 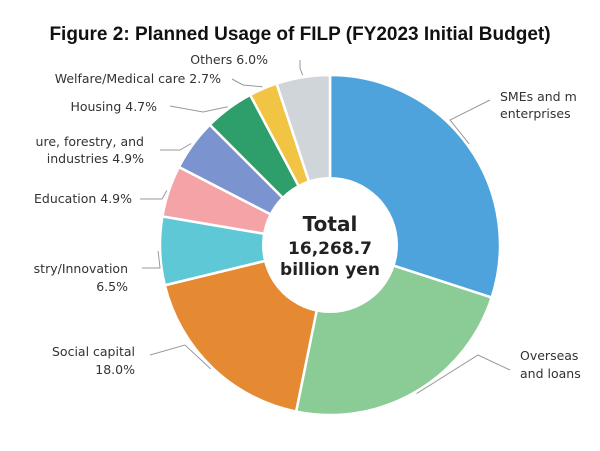 What do you see at coordinates (112, 286) in the screenshot?
I see `slice-label-4-line-2: 6.5%` at bounding box center [112, 286].